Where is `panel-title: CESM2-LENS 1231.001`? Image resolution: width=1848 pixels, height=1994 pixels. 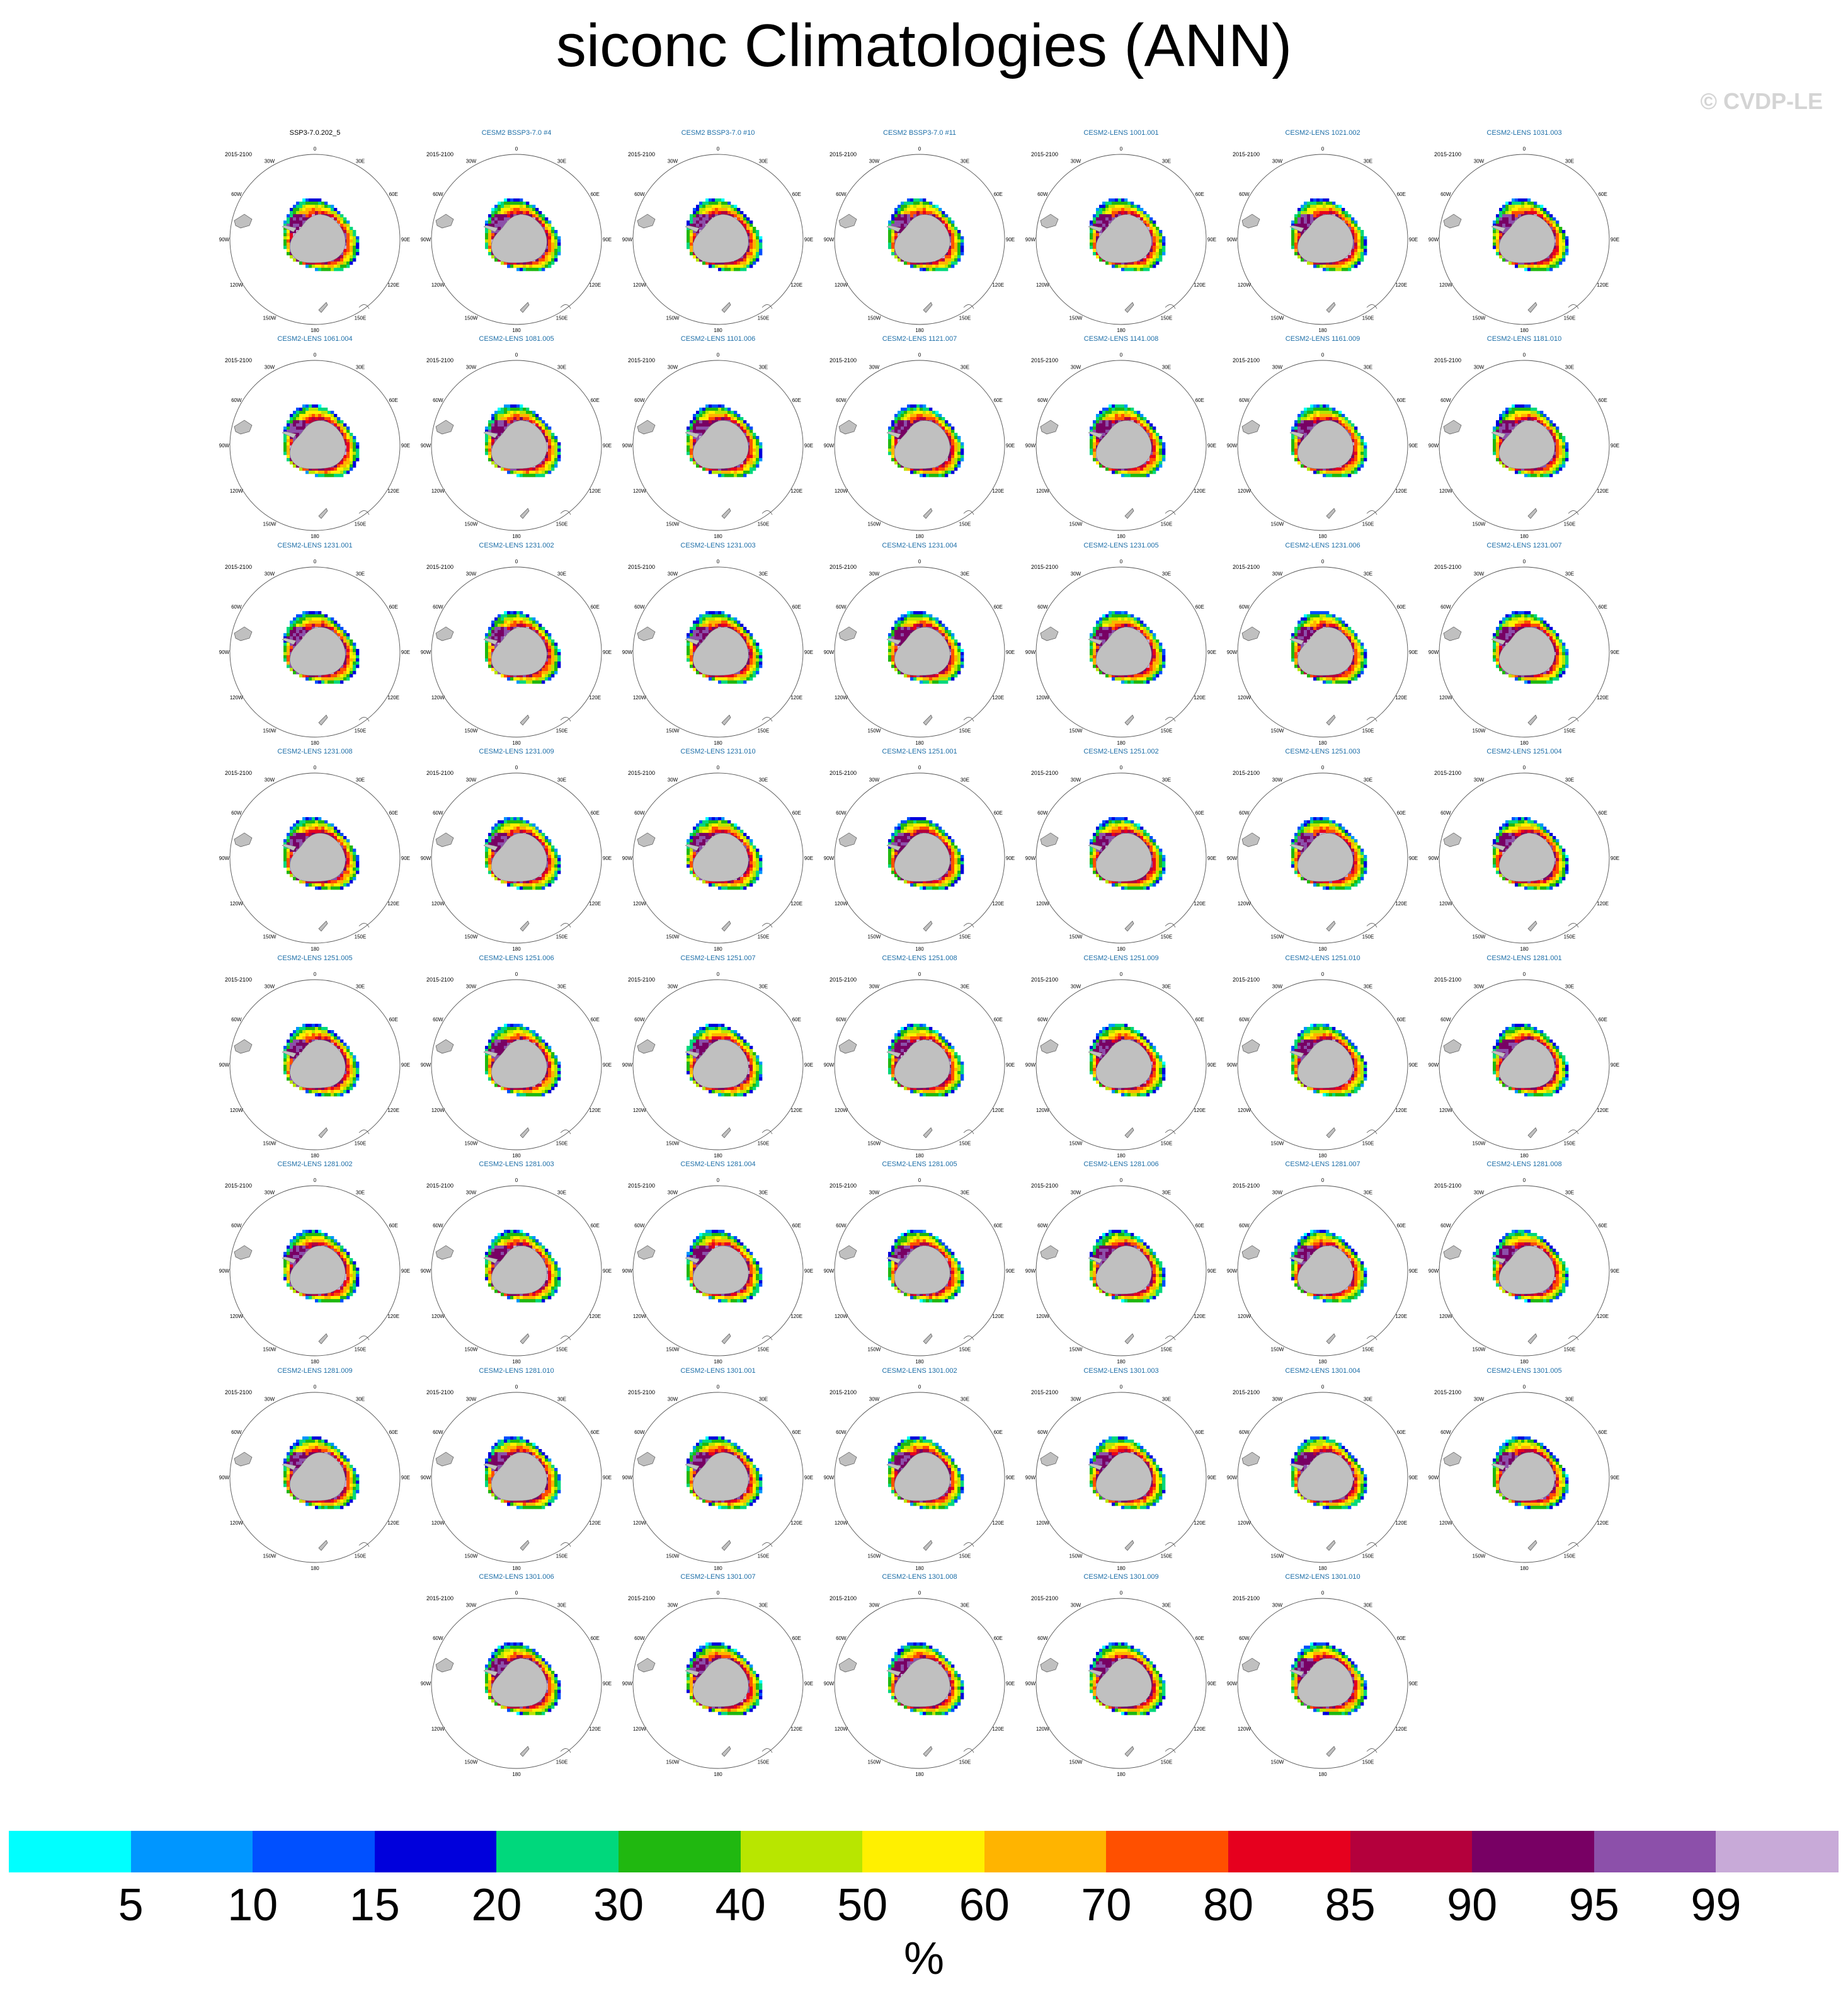 panel-title: CESM2-LENS 1231.001 is located at coordinates (315, 545).